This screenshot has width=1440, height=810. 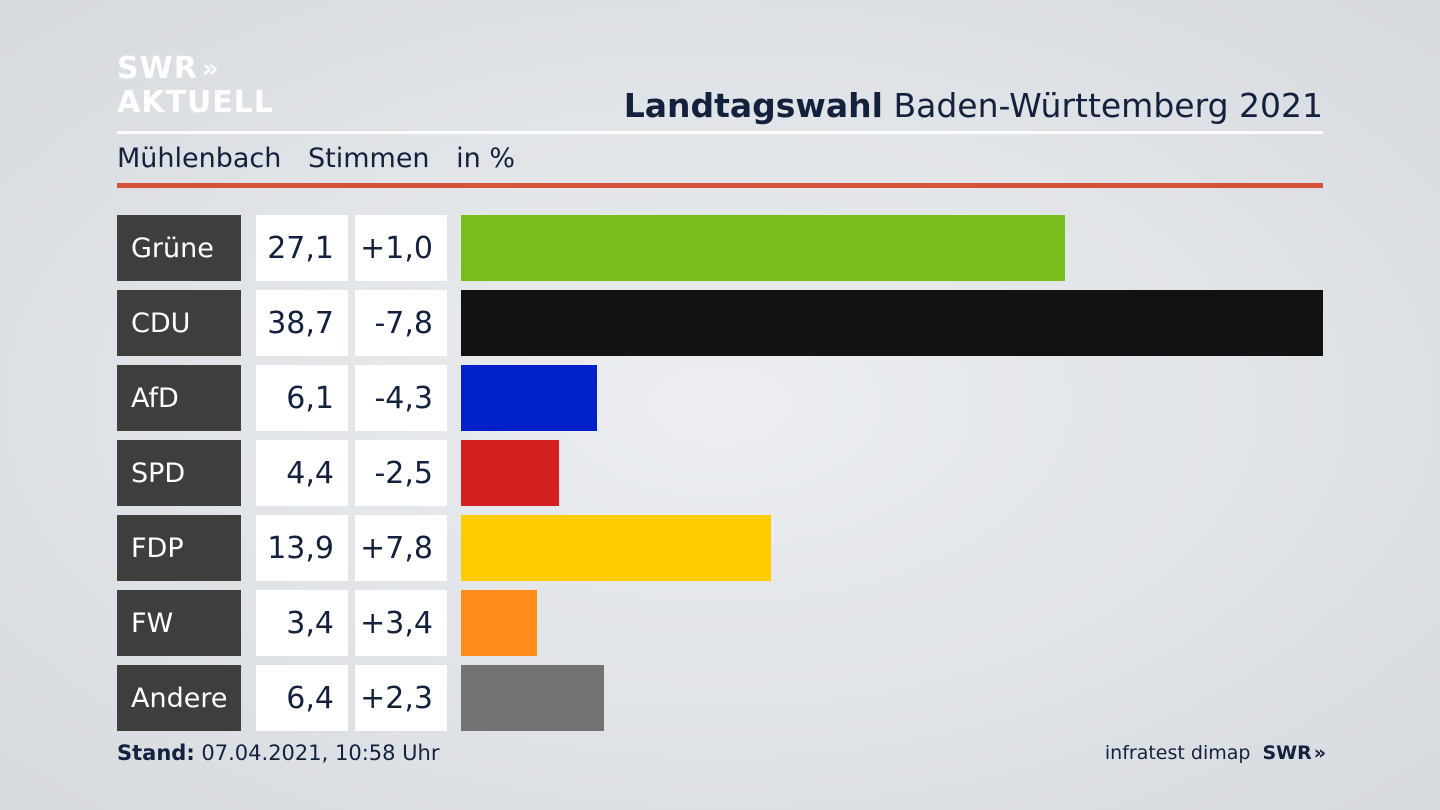 I want to click on party-label: AfD, so click(x=179, y=398).